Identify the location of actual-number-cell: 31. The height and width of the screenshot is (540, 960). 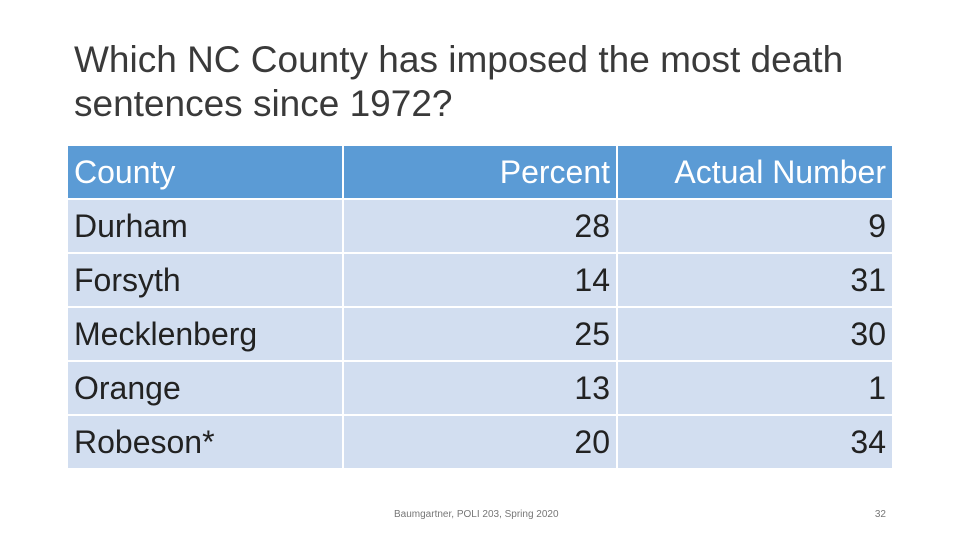
(755, 280).